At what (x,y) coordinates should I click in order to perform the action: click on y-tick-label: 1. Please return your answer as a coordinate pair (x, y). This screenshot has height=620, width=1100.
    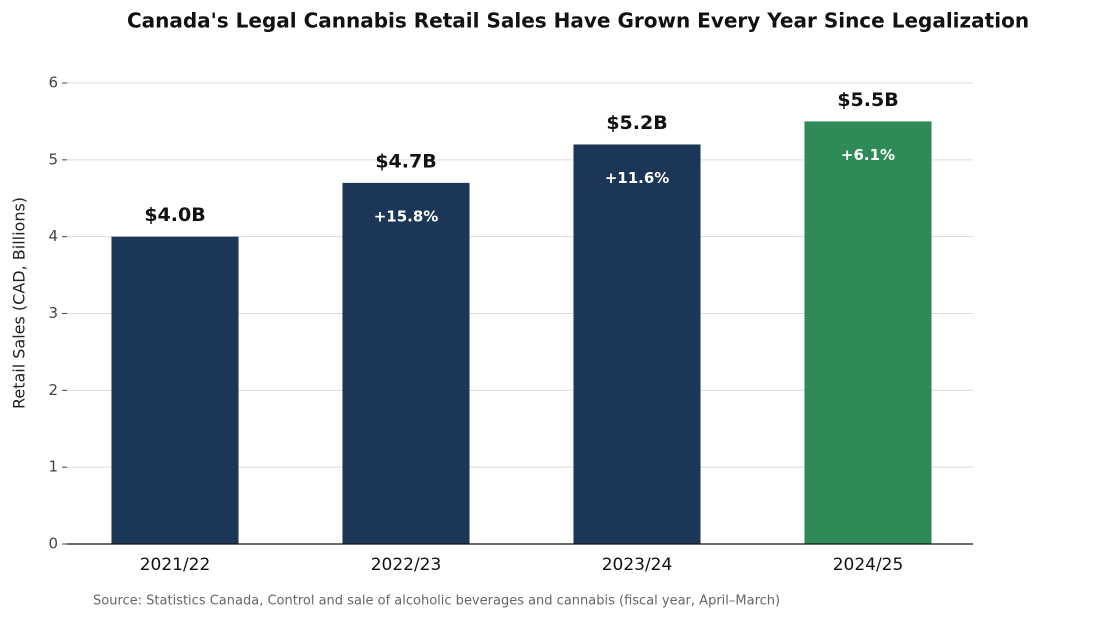
    Looking at the image, I should click on (53, 467).